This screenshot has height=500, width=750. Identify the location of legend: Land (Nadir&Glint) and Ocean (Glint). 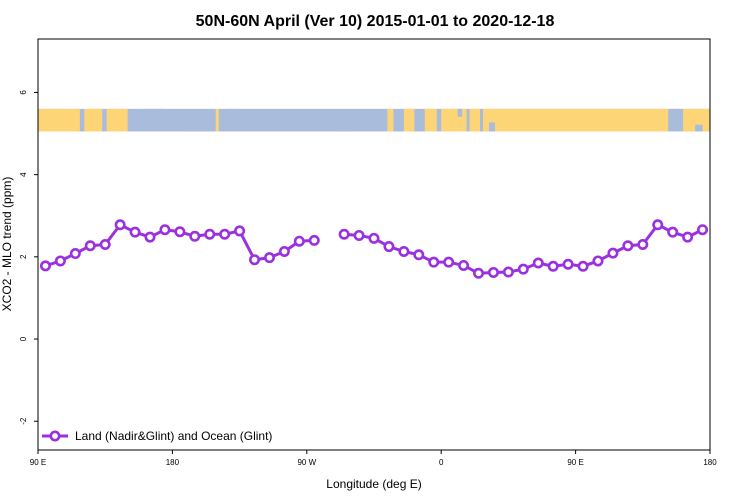
(157, 436).